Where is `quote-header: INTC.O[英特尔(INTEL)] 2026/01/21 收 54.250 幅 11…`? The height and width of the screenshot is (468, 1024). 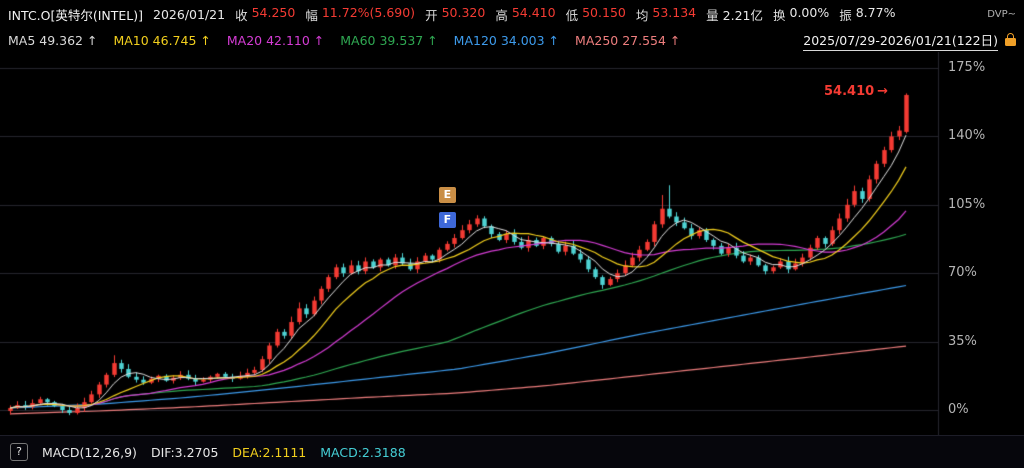 quote-header: INTC.O[英特尔(INTEL)] 2026/01/21 收 54.250 幅 11… is located at coordinates (512, 14).